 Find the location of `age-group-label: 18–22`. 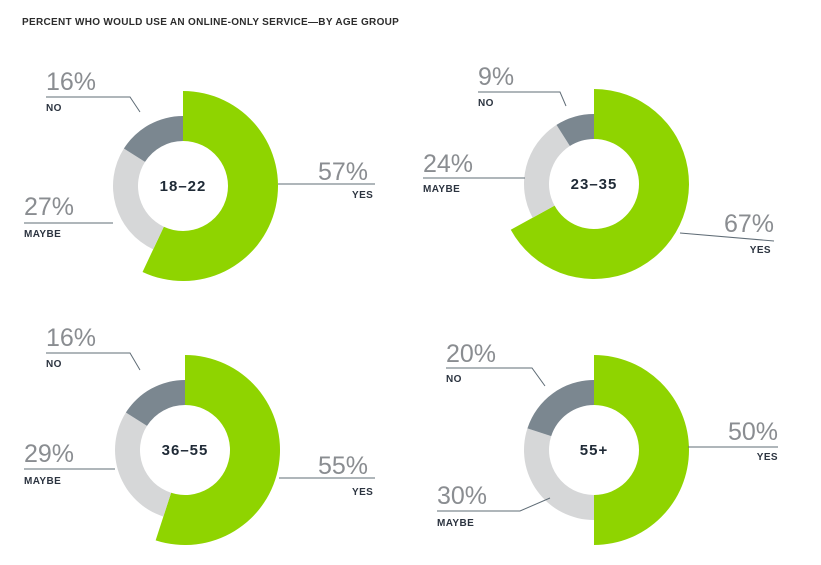

age-group-label: 18–22 is located at coordinates (183, 186).